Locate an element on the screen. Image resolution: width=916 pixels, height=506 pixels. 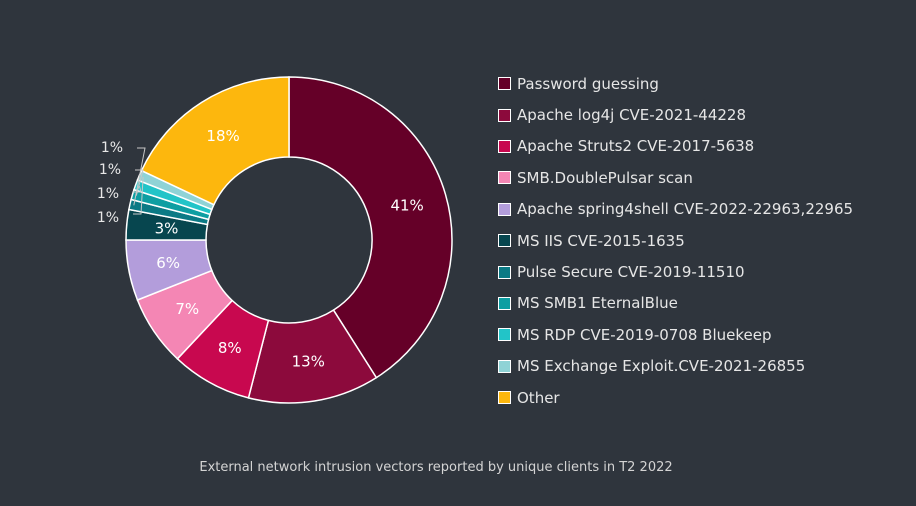
slice-label-smb-doublepulsar-scan: 7% is located at coordinates (187, 309).